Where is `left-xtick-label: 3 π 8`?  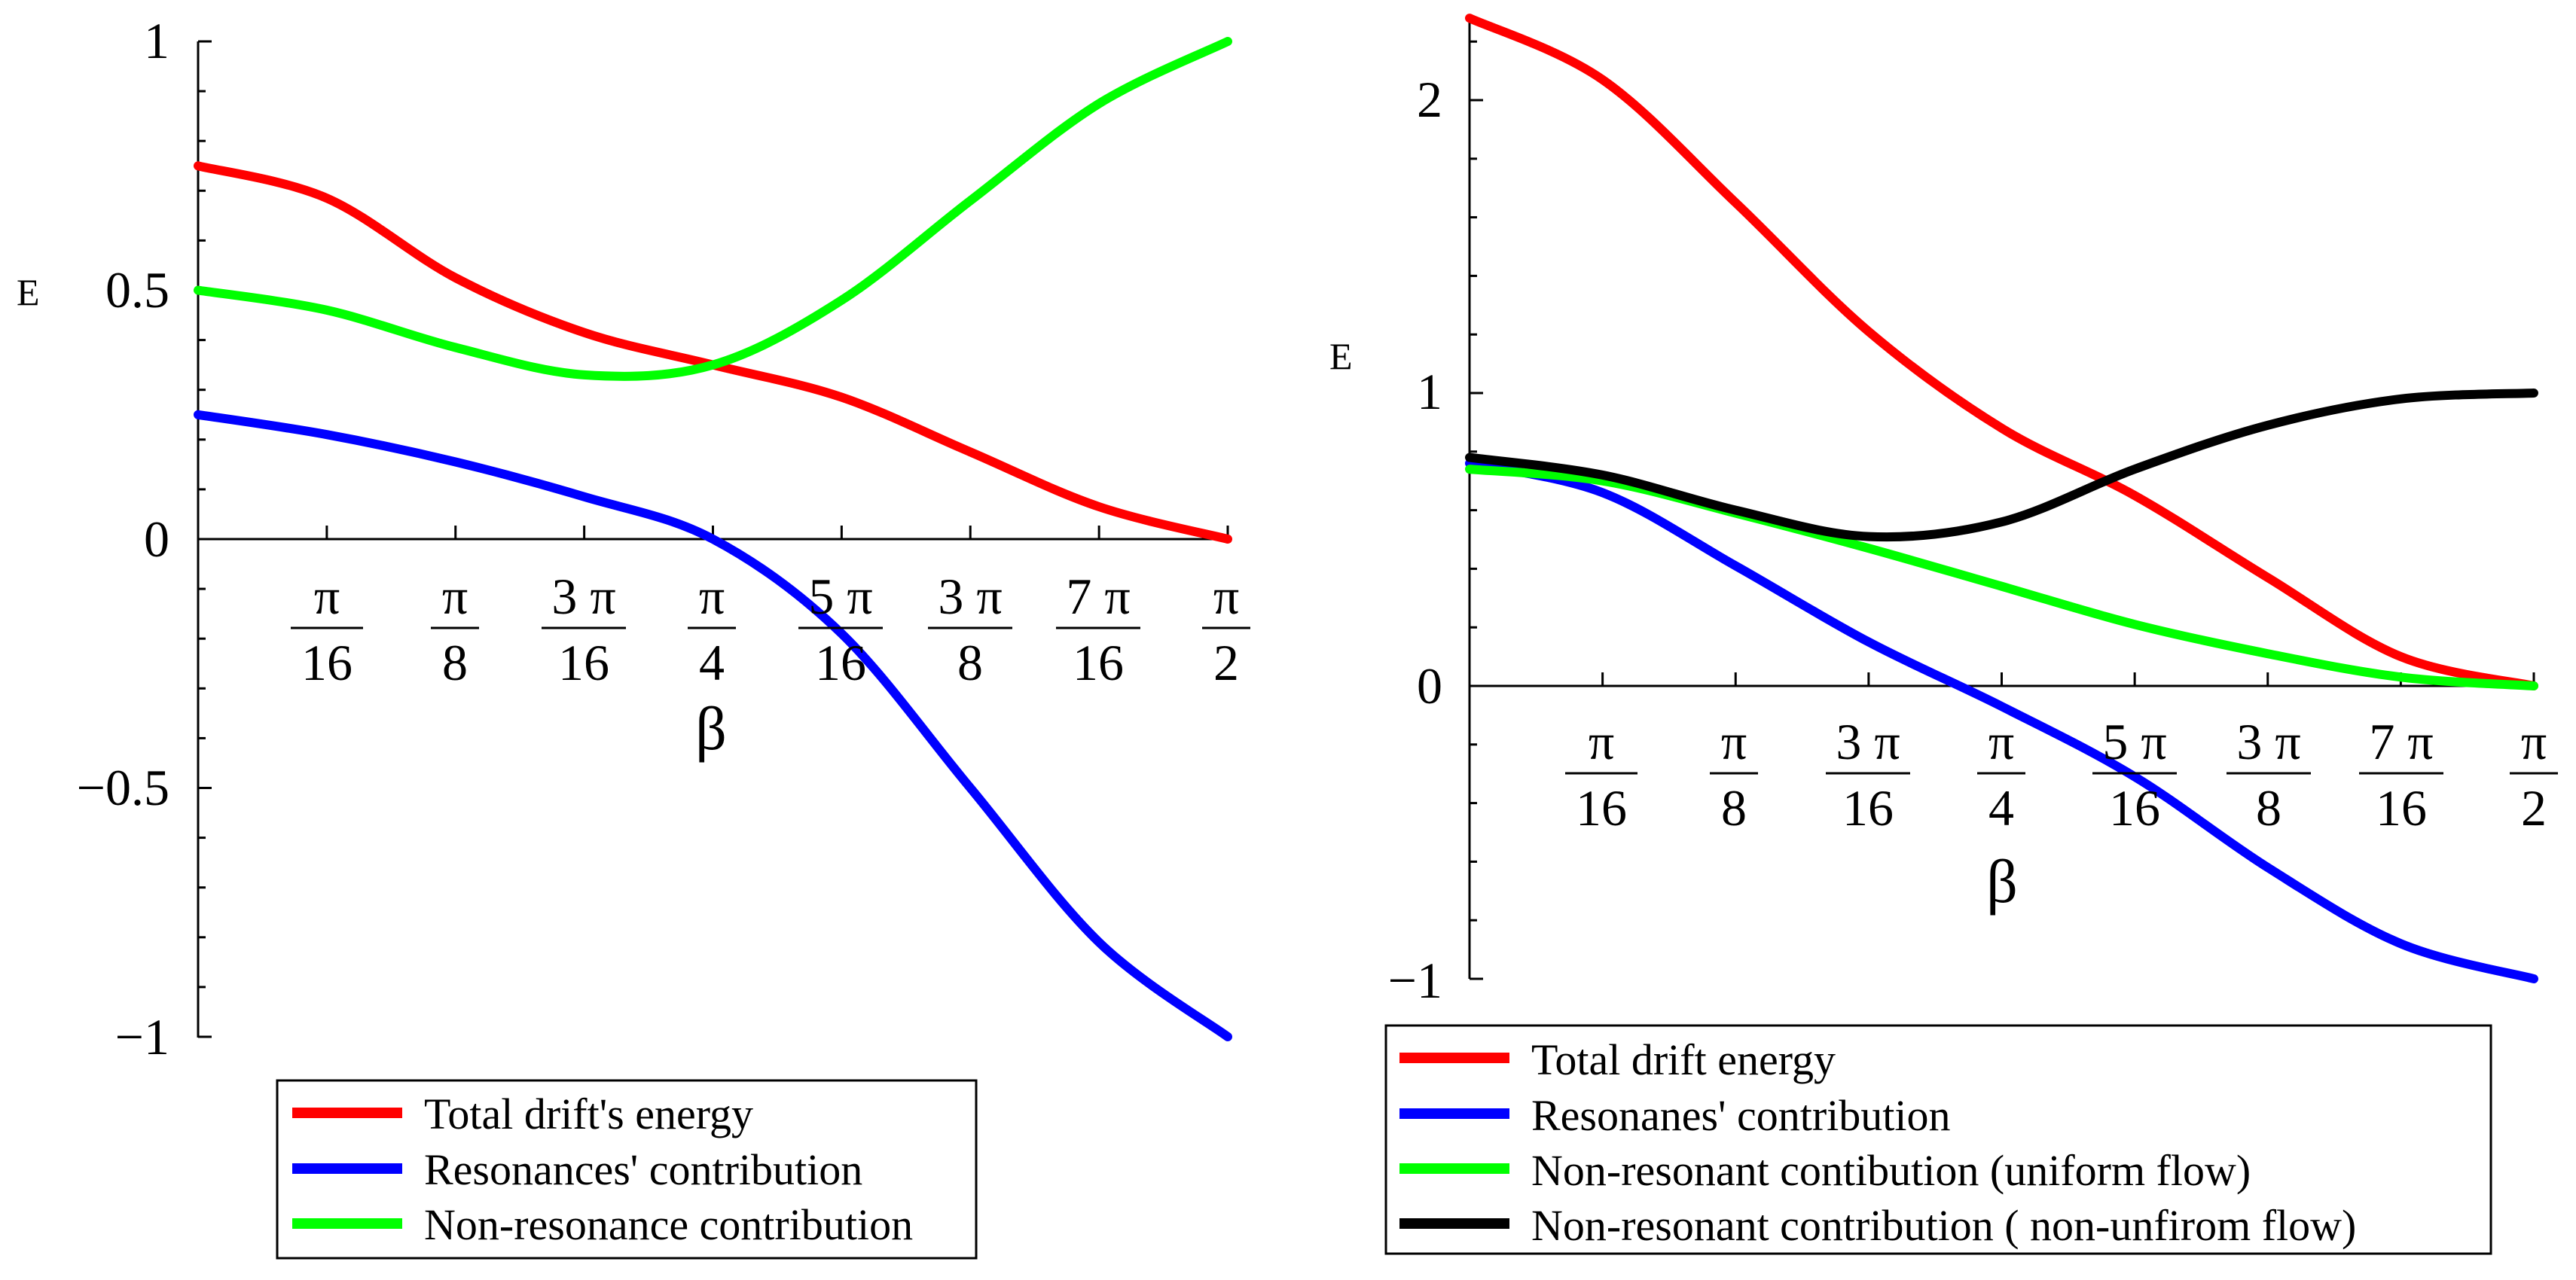
left-xtick-label: 3 π 8 is located at coordinates (970, 629).